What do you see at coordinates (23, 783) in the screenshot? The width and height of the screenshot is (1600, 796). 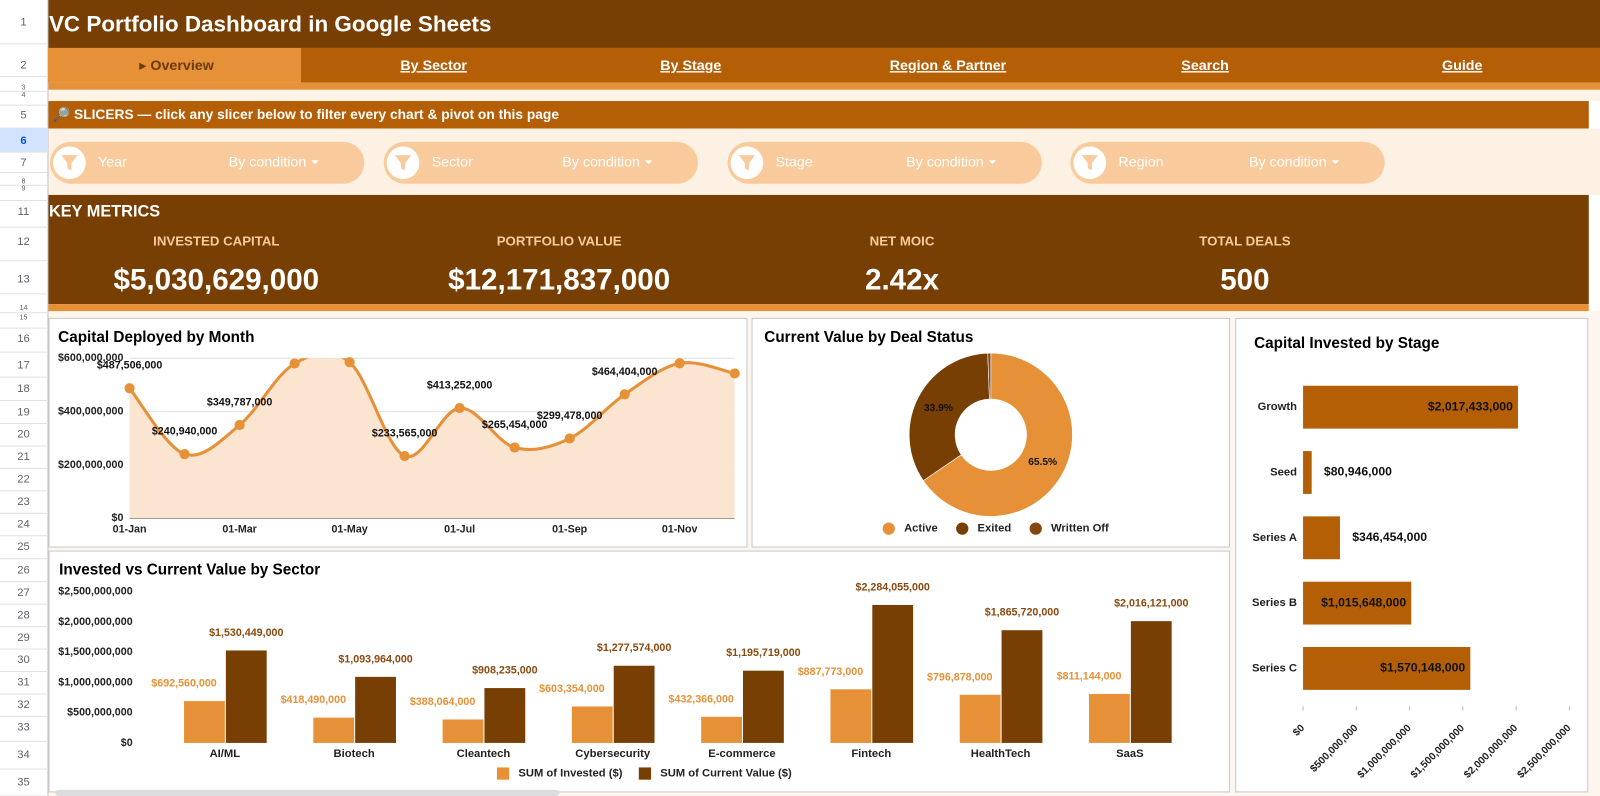 I see `row-number: 35` at bounding box center [23, 783].